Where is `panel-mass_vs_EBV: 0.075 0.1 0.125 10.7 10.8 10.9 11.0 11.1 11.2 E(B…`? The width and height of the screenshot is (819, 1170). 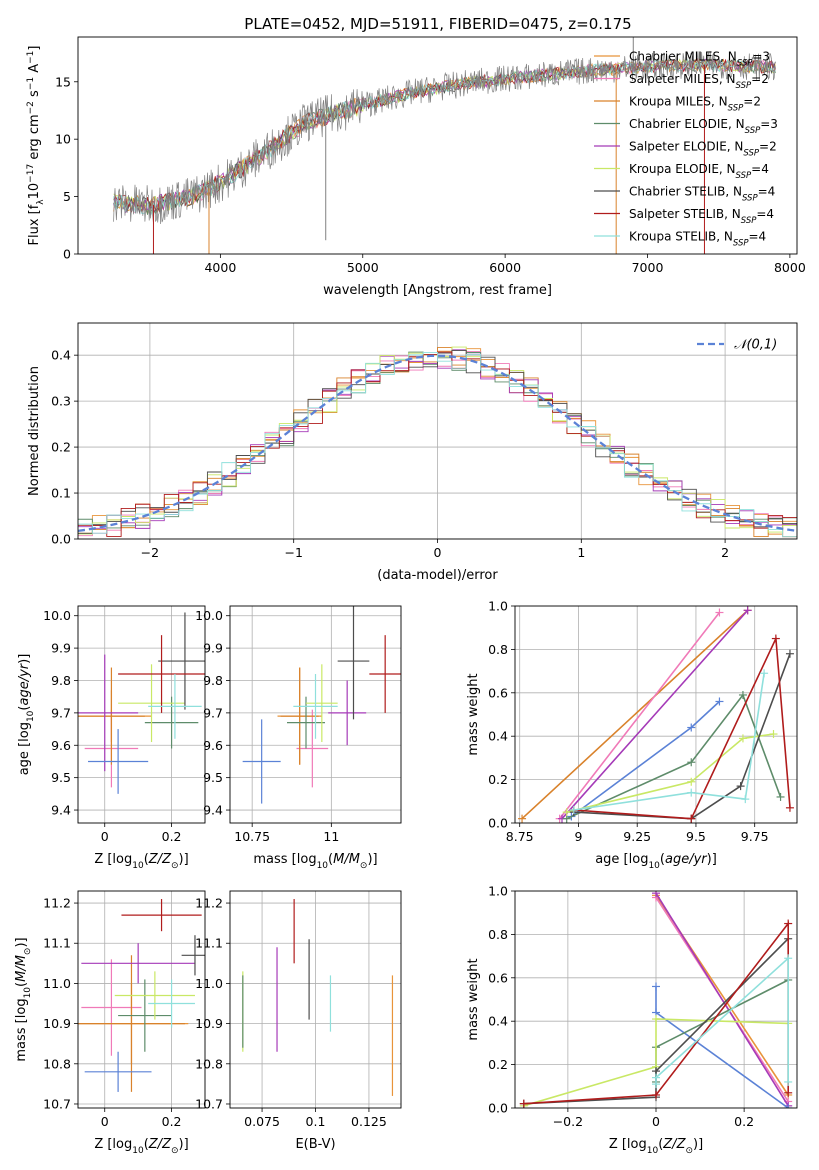
panel-mass_vs_EBV: 0.075 0.1 0.125 10.7 10.8 10.9 11.0 11.1 11.2 E(B… is located at coordinates (298, 1021).